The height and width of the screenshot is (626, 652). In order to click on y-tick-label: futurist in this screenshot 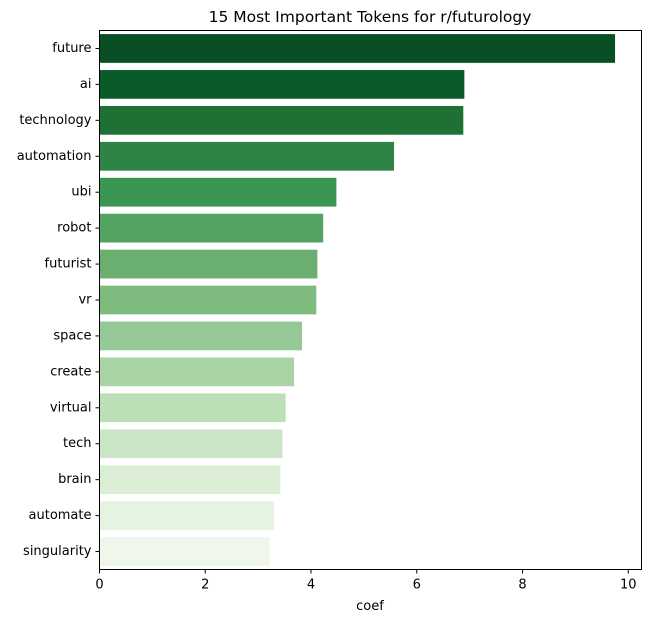, I will do `click(68, 264)`.